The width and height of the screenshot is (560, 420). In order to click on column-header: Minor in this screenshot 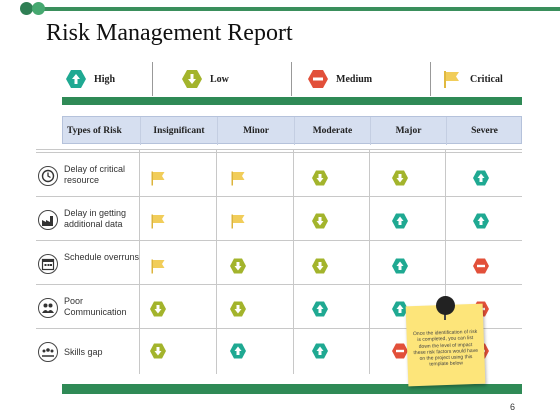, I will do `click(255, 131)`.